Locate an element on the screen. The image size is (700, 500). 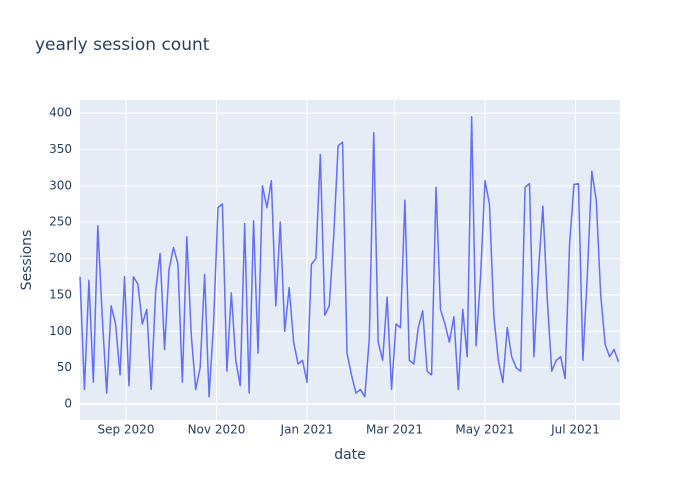
x-tick-label: Mar 2021 is located at coordinates (394, 430).